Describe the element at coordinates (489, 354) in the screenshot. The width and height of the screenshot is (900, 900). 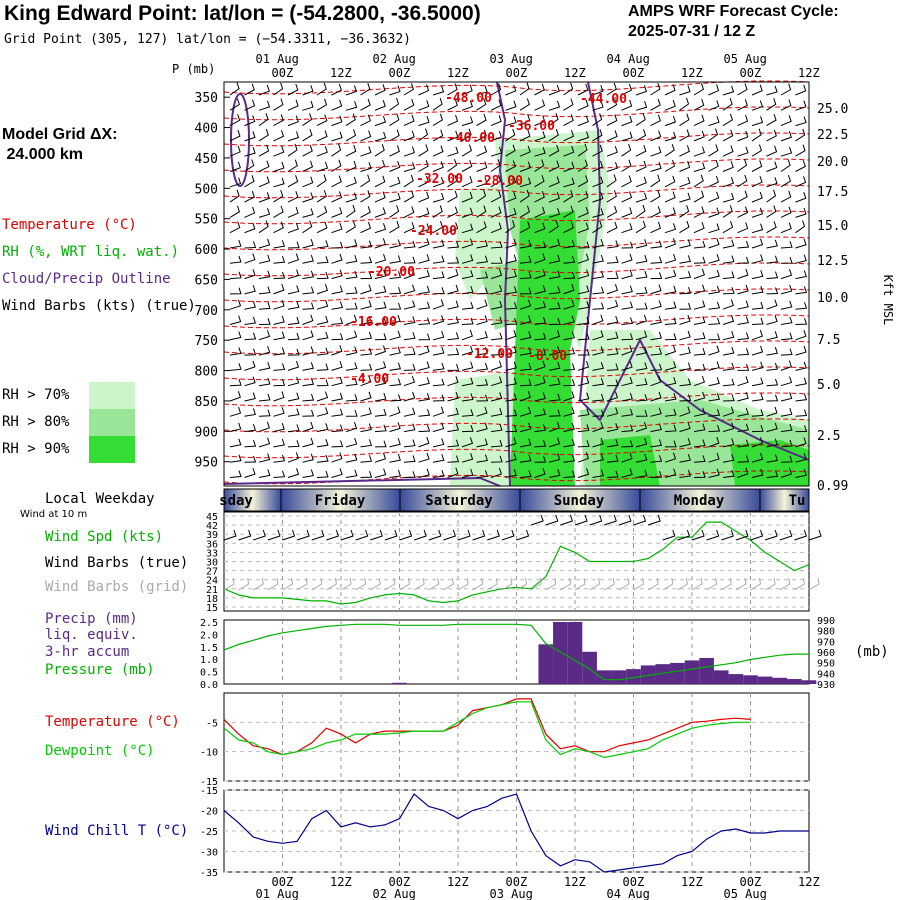
I see `temperature-contour-label: -12.00` at that location.